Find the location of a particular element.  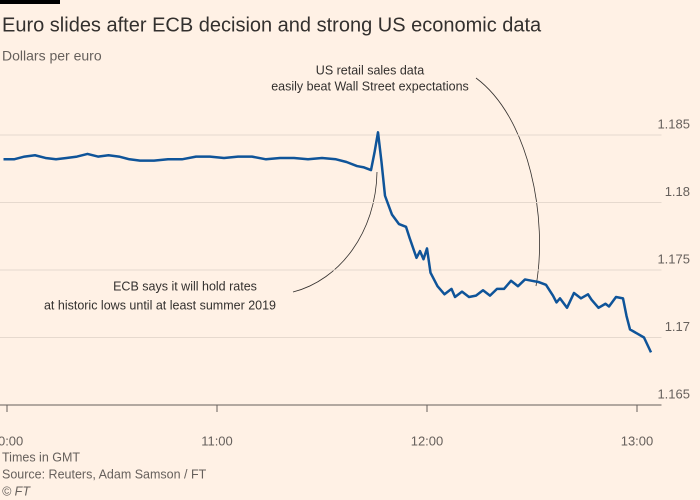

y-tick-label: 1.165 is located at coordinates (673, 393).